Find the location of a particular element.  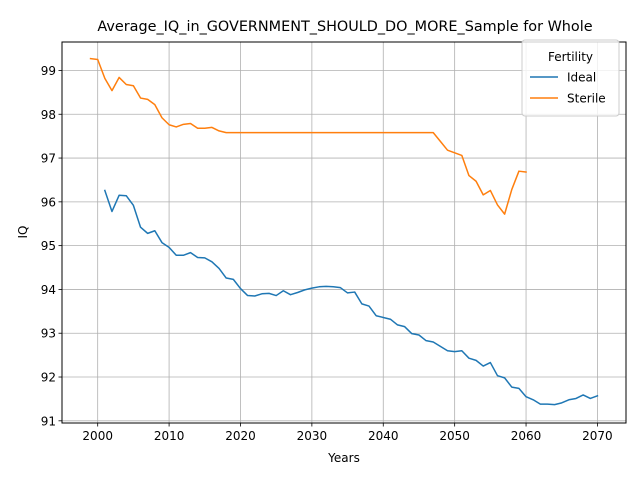

y-tick-label: 97 is located at coordinates (48, 159).